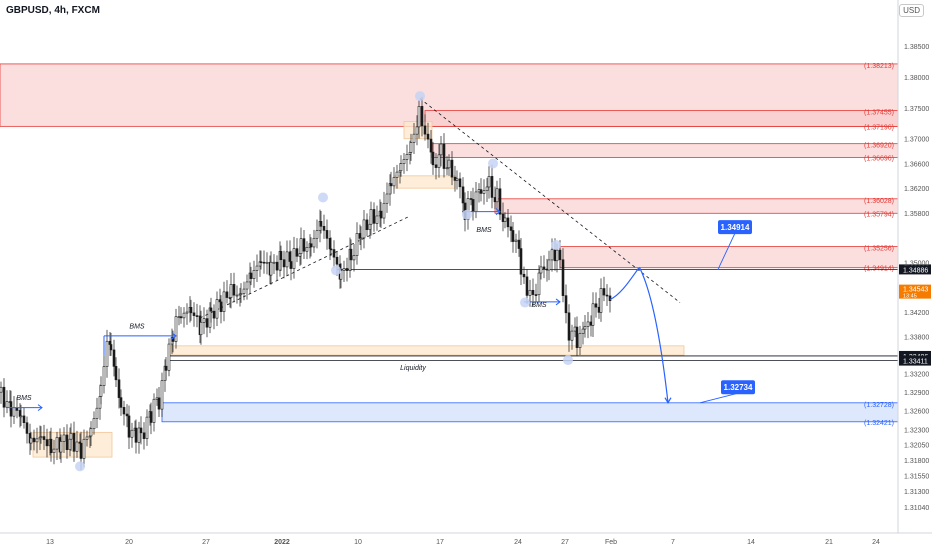 The width and height of the screenshot is (932, 550). Describe the element at coordinates (565, 542) in the screenshot. I see `time-tick-label: 27` at that location.